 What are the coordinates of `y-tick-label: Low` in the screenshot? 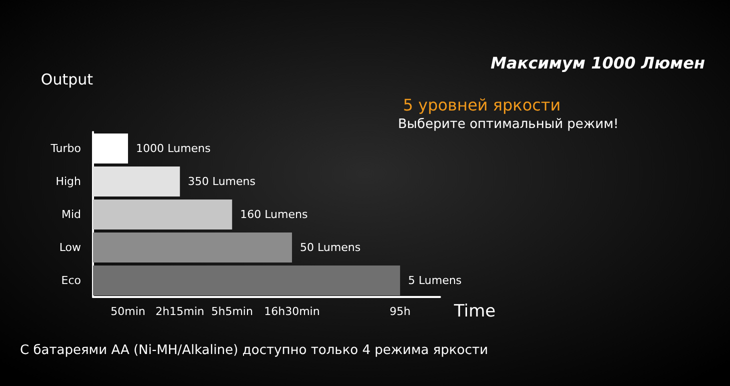 It's located at (70, 247).